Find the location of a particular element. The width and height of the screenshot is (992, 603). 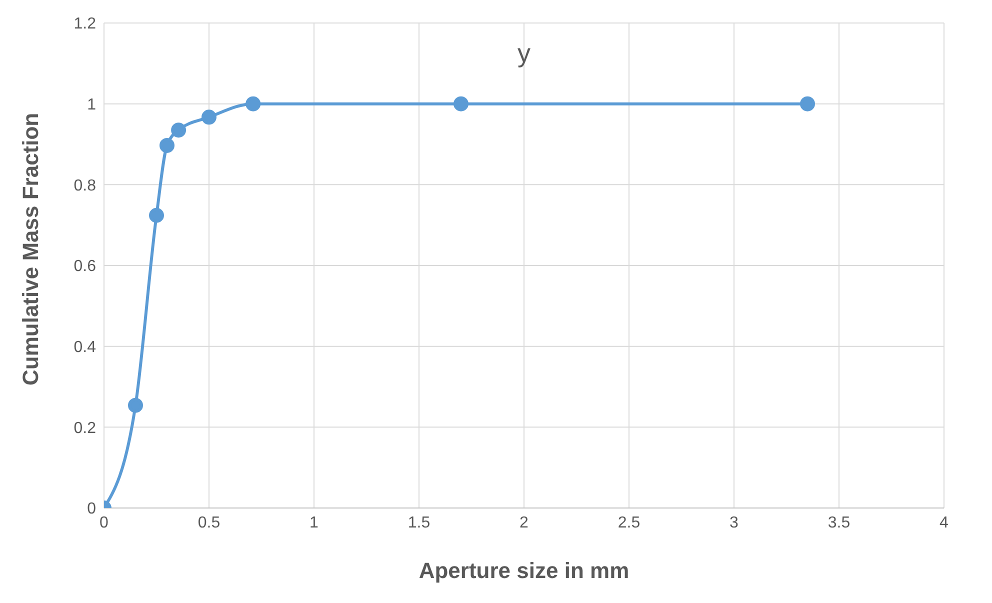

y-tick-label: 1.2 is located at coordinates (85, 24).